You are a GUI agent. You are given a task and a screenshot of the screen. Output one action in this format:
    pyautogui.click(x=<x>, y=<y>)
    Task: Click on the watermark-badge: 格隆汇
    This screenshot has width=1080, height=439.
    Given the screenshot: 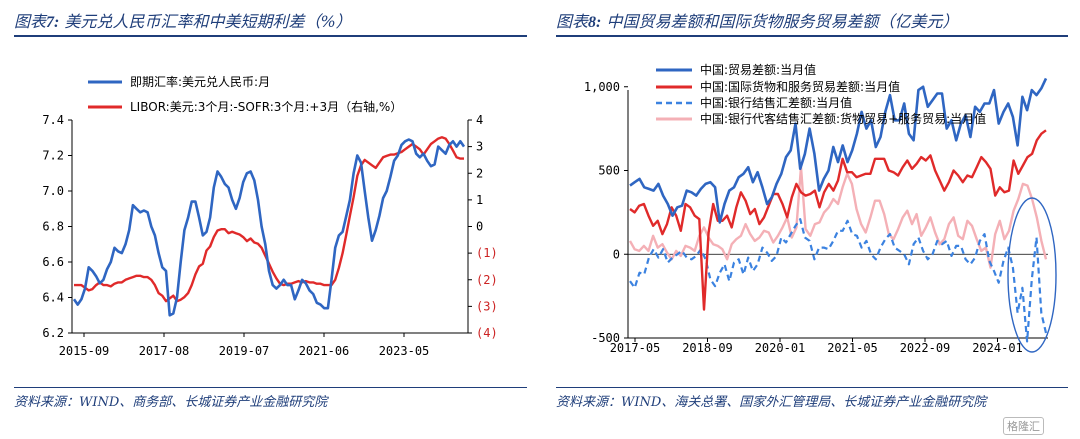 What is the action you would take?
    pyautogui.click(x=1023, y=426)
    